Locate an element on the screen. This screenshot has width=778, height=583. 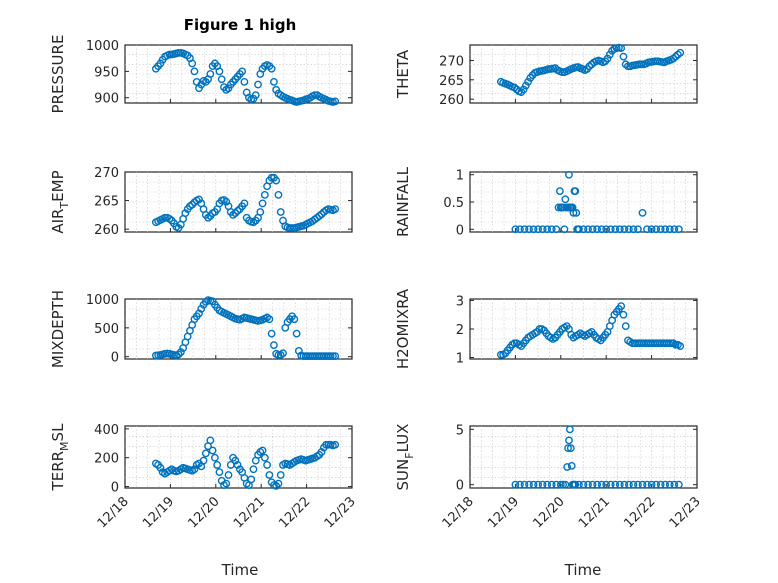
subplot-6: 1 2 3 H2OMIXRA is located at coordinates (546, 328).